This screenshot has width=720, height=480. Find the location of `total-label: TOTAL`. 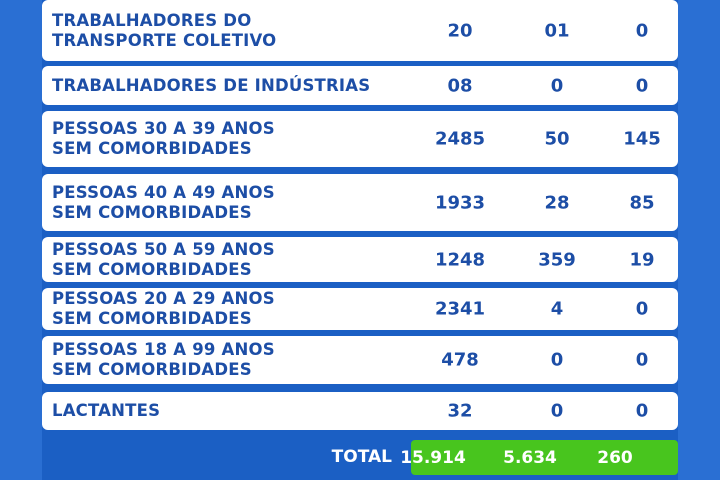

total-label: TOTAL is located at coordinates (361, 457).